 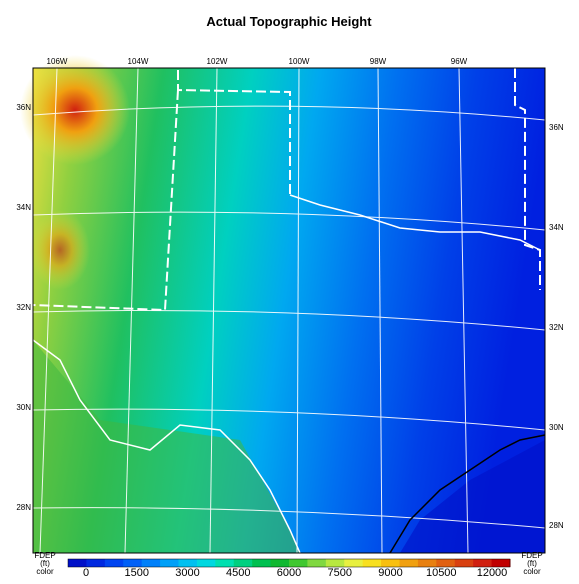 What do you see at coordinates (299, 61) in the screenshot?
I see `lon-label: 100W` at bounding box center [299, 61].